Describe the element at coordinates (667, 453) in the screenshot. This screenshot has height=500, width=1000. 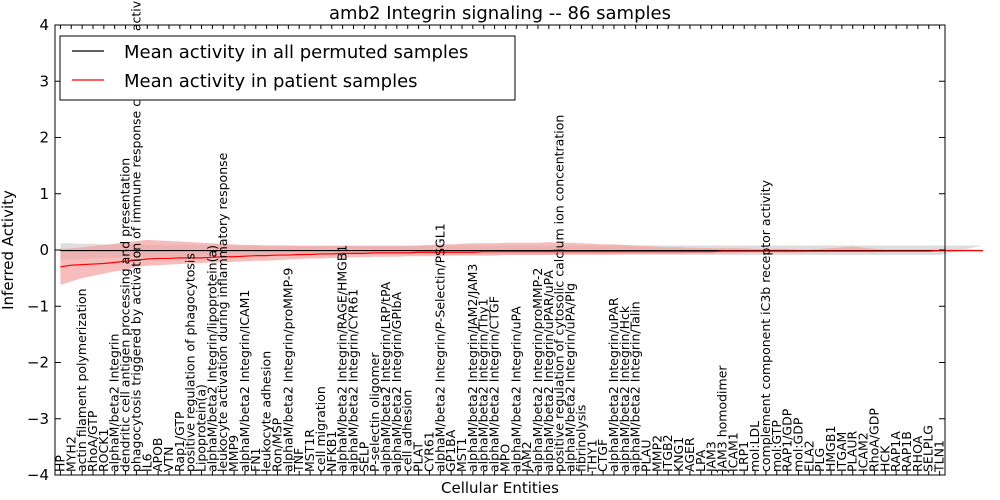
I see `x-tick-label: ITGB2` at that location.